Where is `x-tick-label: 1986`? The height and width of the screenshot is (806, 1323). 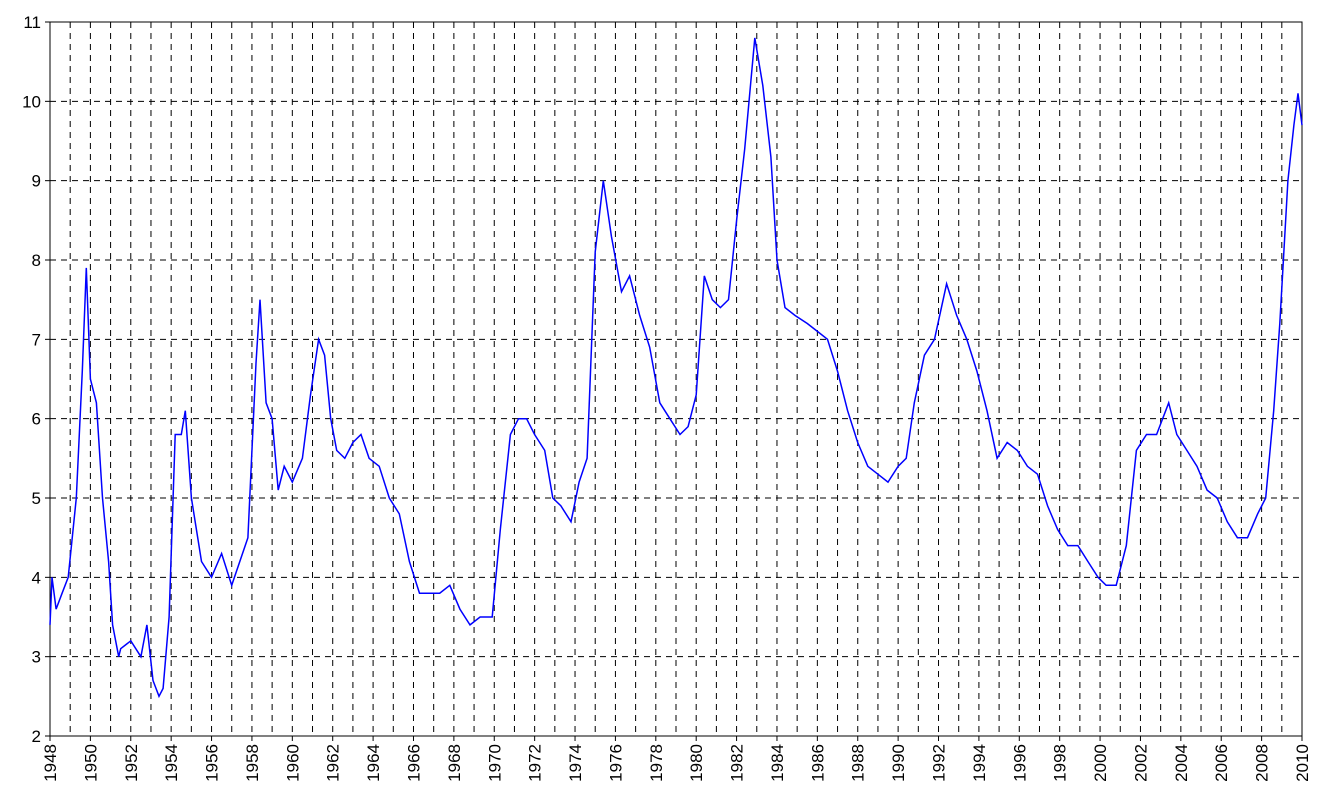
x-tick-label: 1986 is located at coordinates (817, 763).